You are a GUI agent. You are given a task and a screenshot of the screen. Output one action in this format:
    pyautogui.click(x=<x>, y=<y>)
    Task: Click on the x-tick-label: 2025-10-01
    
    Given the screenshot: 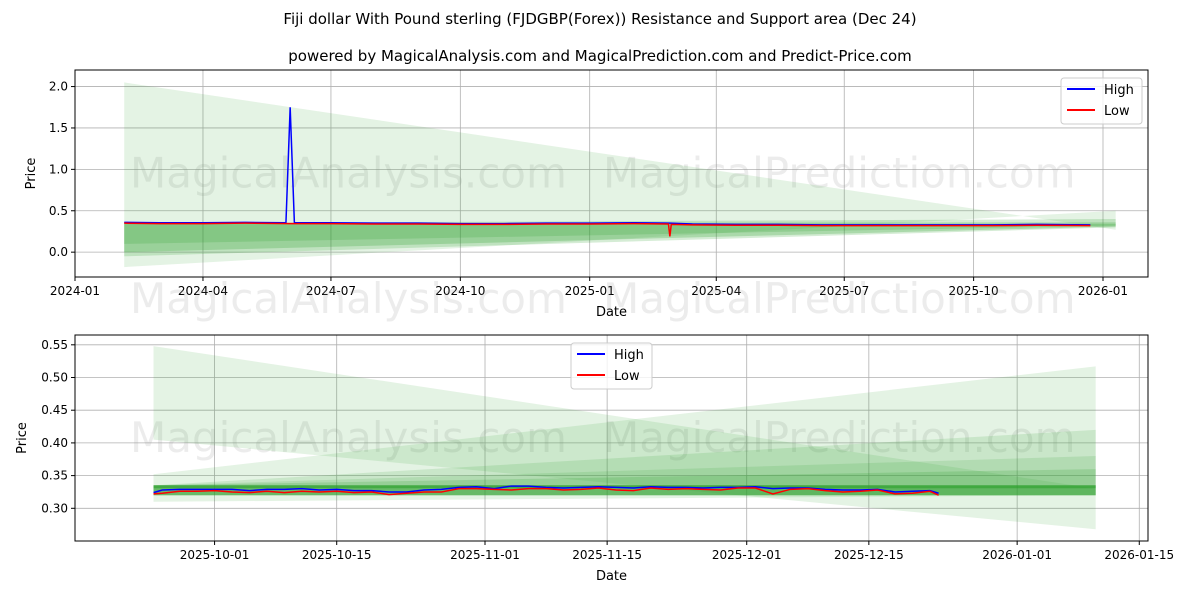 What is the action you would take?
    pyautogui.click(x=215, y=555)
    